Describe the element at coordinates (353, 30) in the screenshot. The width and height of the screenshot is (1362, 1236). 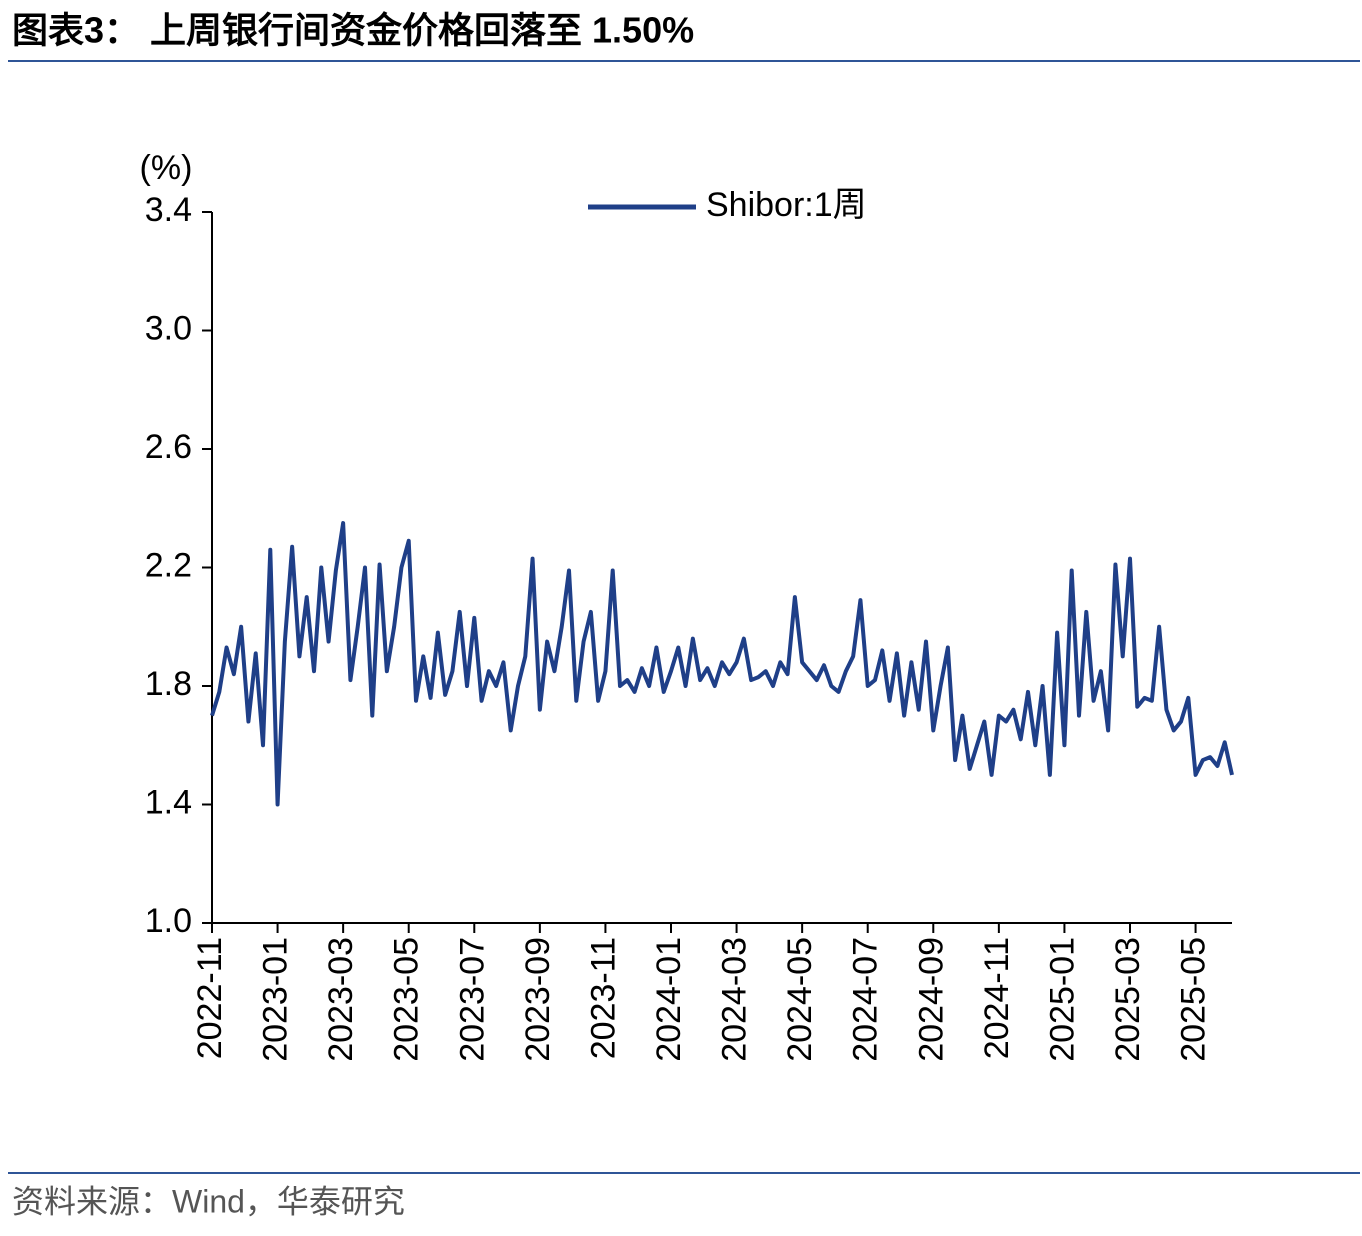
I see `chart-title: 图表3： 上周银行间资金价格回落至 1.50%` at that location.